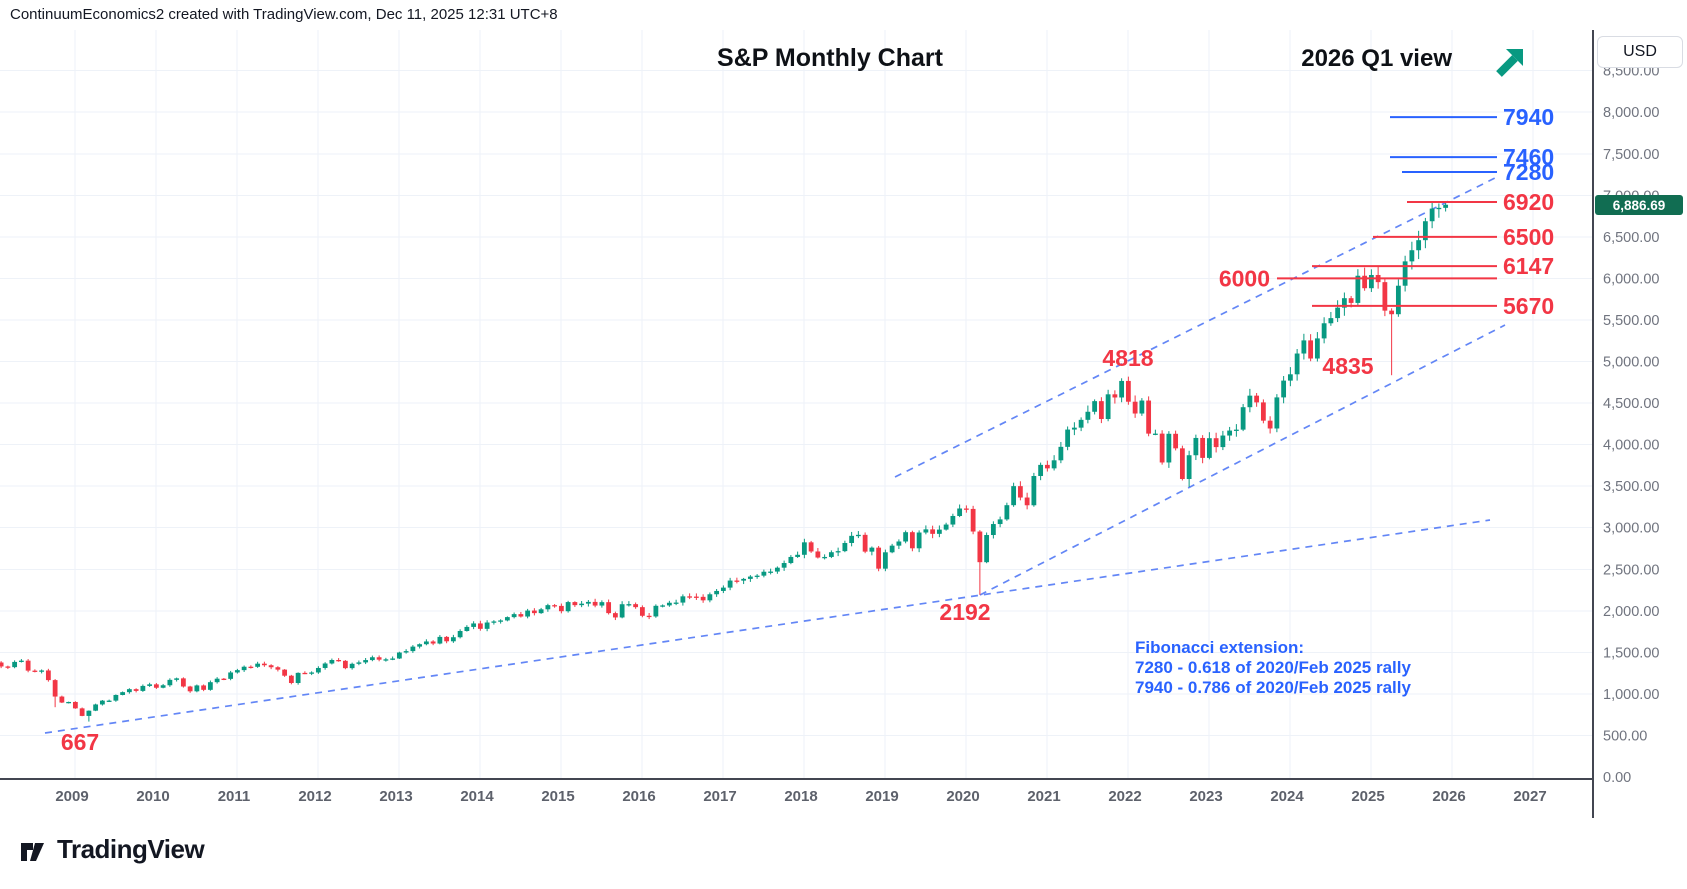  Describe the element at coordinates (1625, 736) in the screenshot. I see `price-tick-500: 500.00` at that location.